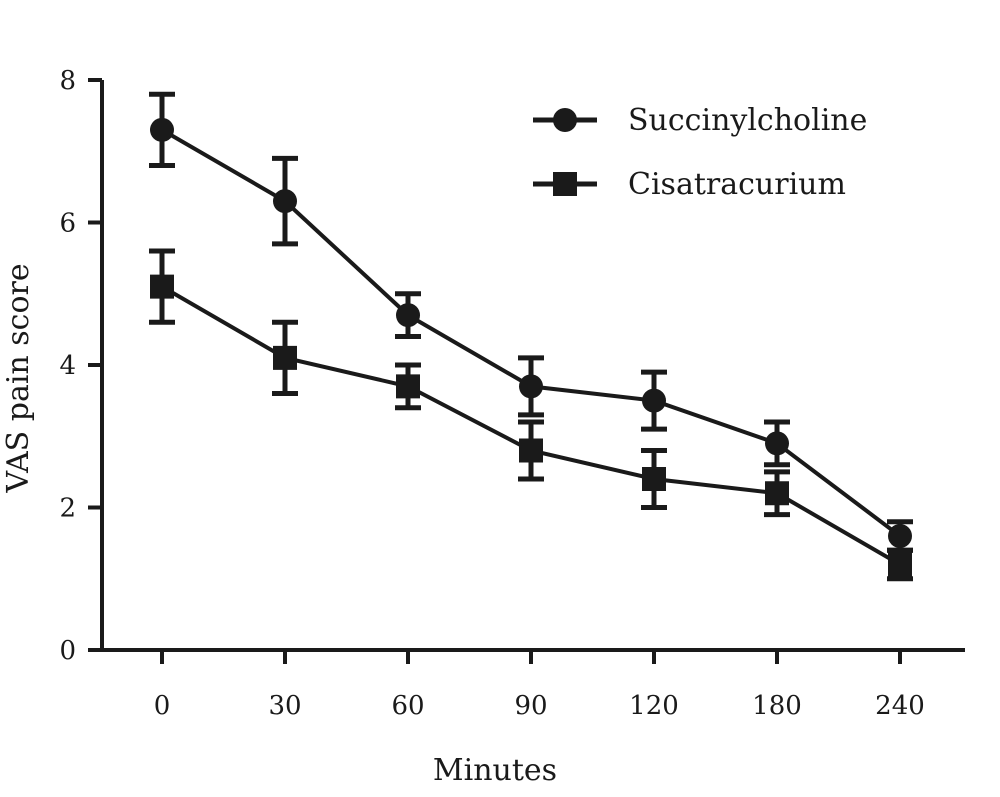 Image resolution: width=1000 pixels, height=797 pixels. What do you see at coordinates (777, 706) in the screenshot?
I see `x-tick-label: 180` at bounding box center [777, 706].